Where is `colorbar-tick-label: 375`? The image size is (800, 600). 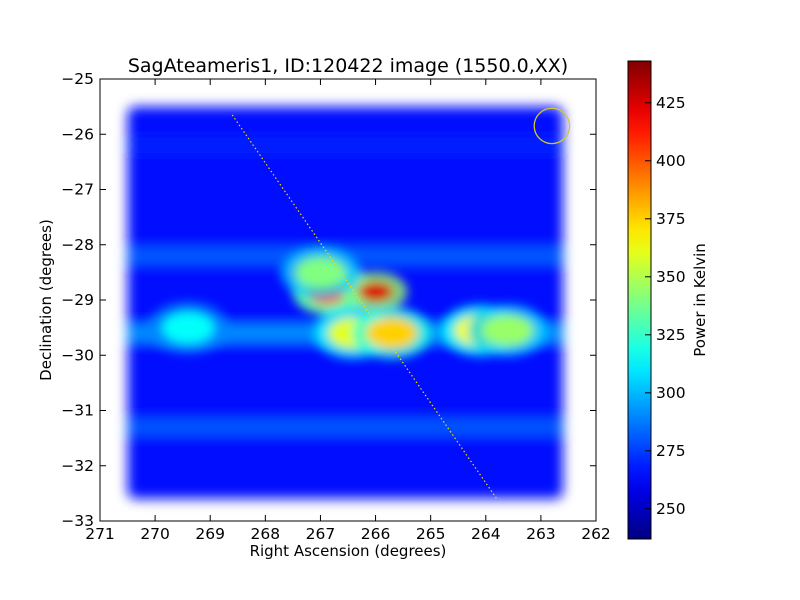
colorbar-tick-label: 375 is located at coordinates (671, 219).